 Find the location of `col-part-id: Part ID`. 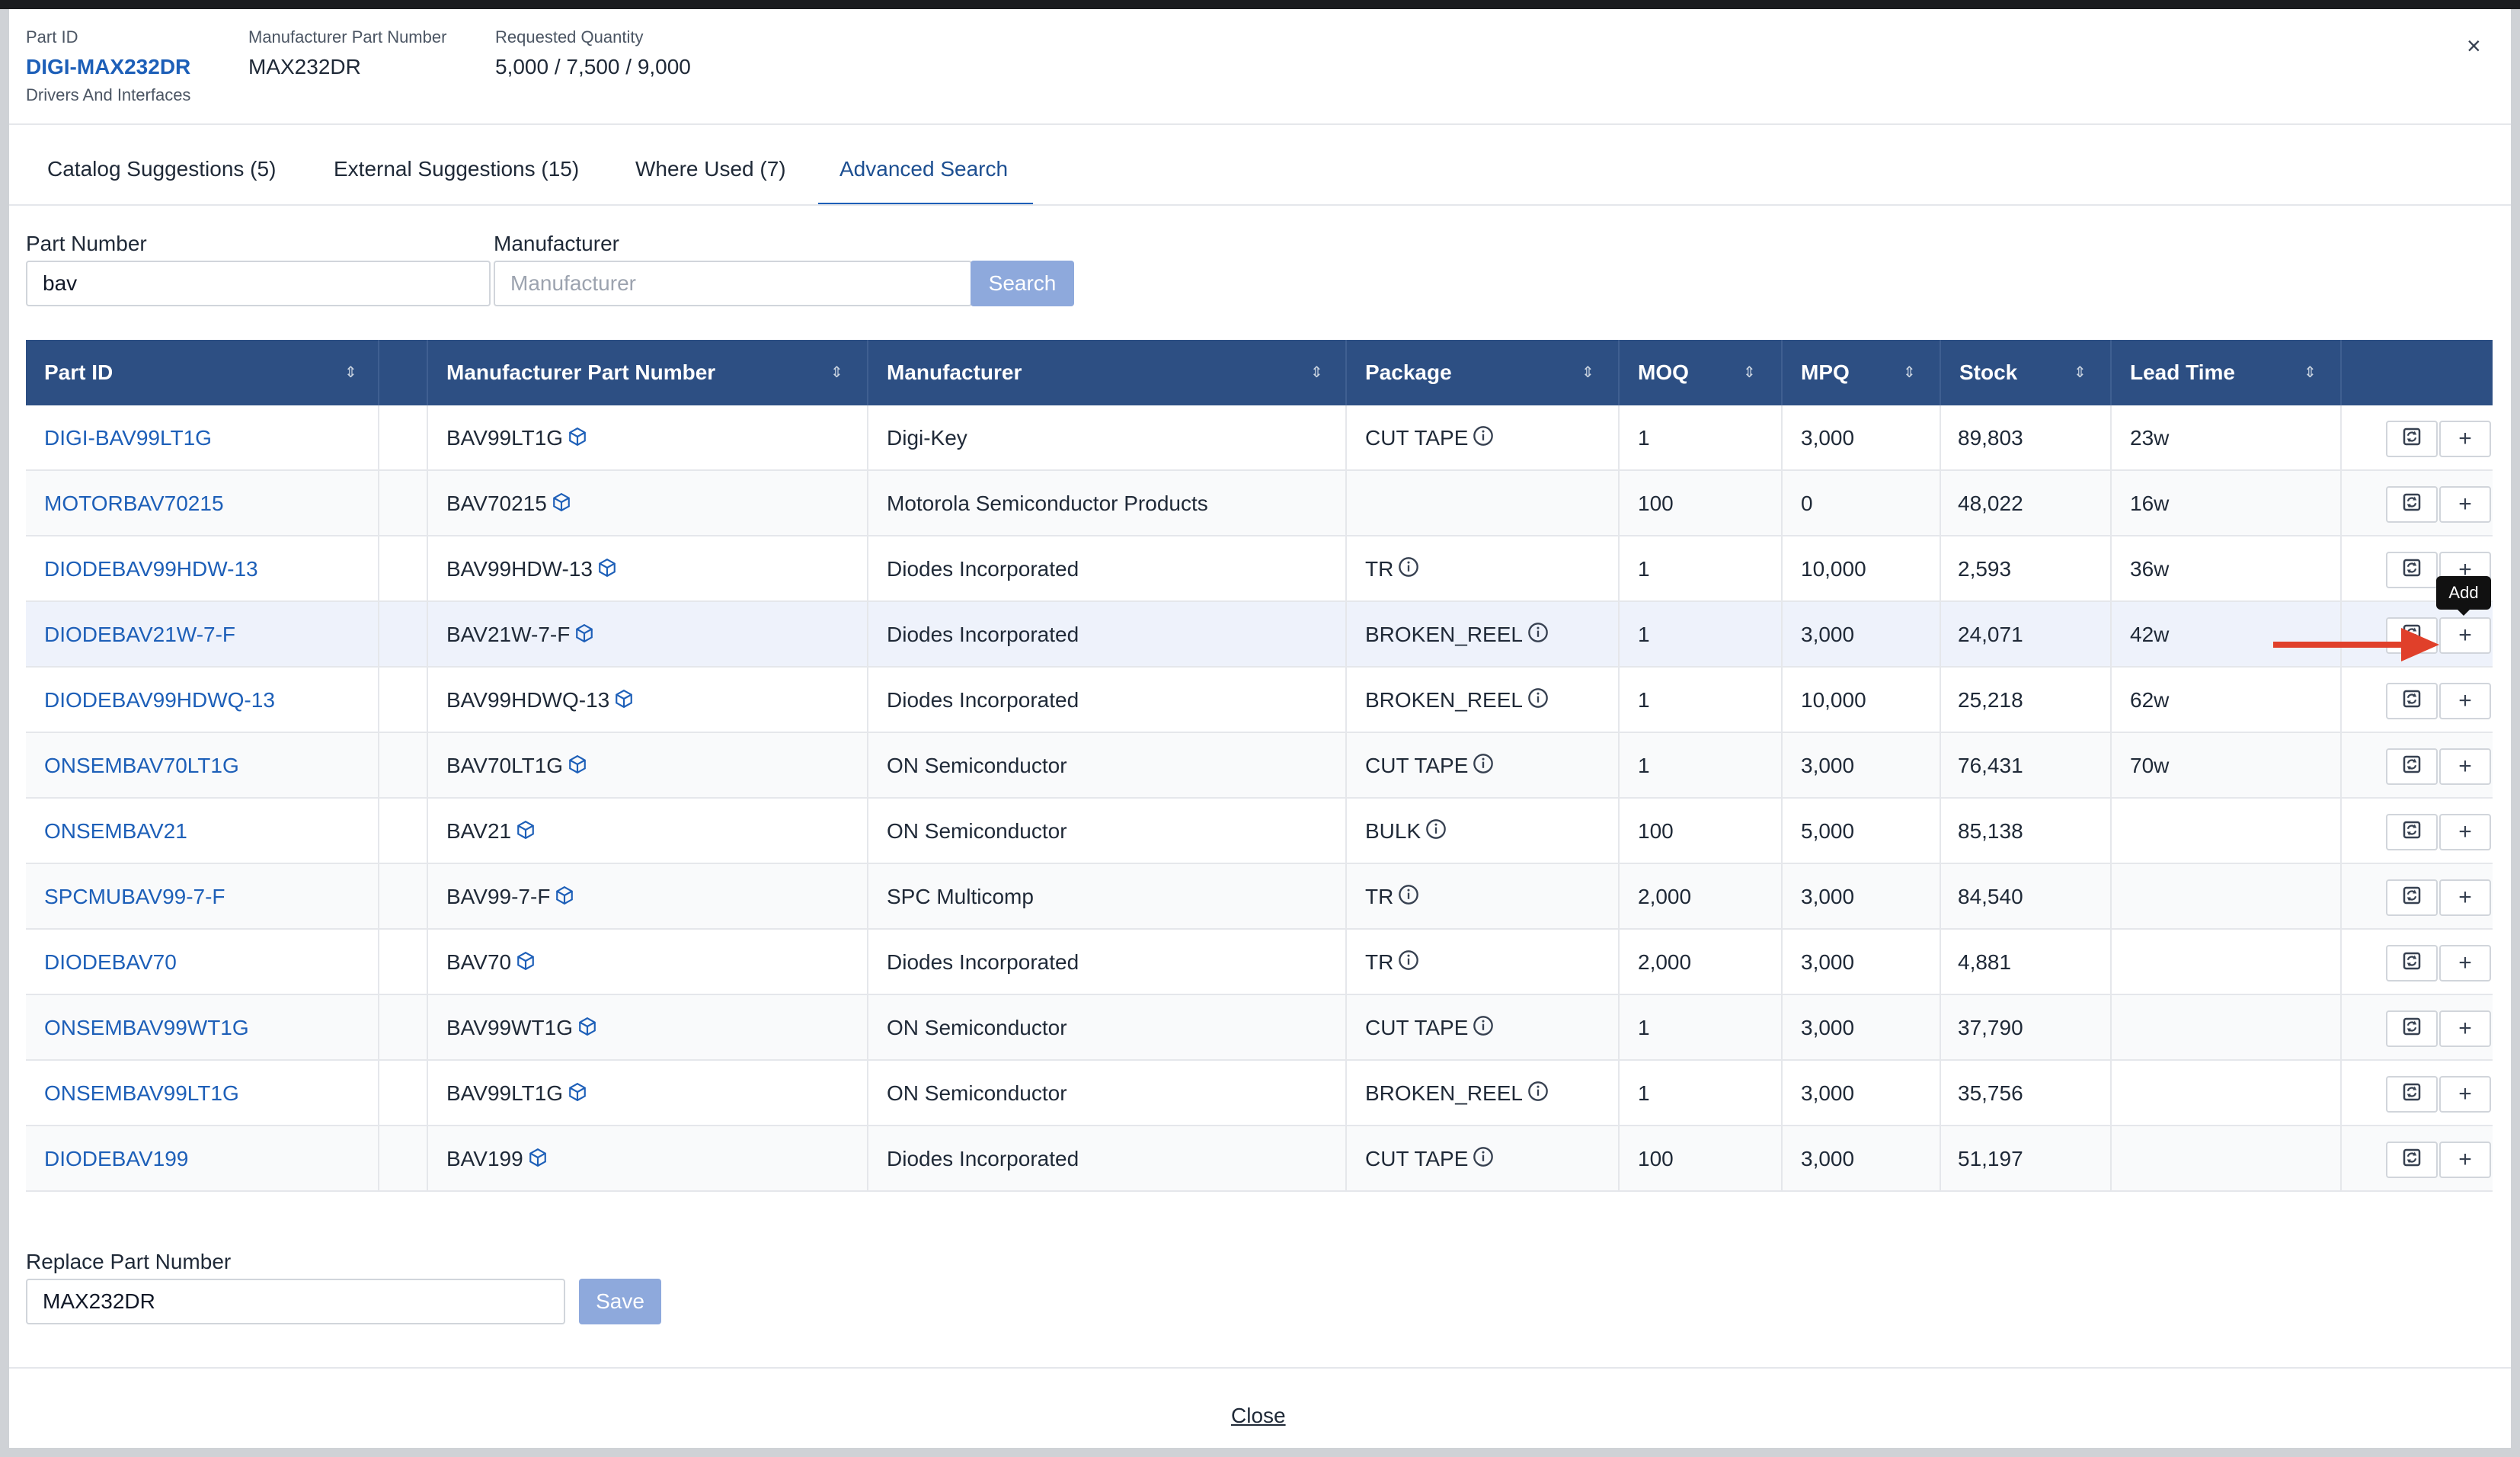

col-part-id: Part ID is located at coordinates (79, 372).